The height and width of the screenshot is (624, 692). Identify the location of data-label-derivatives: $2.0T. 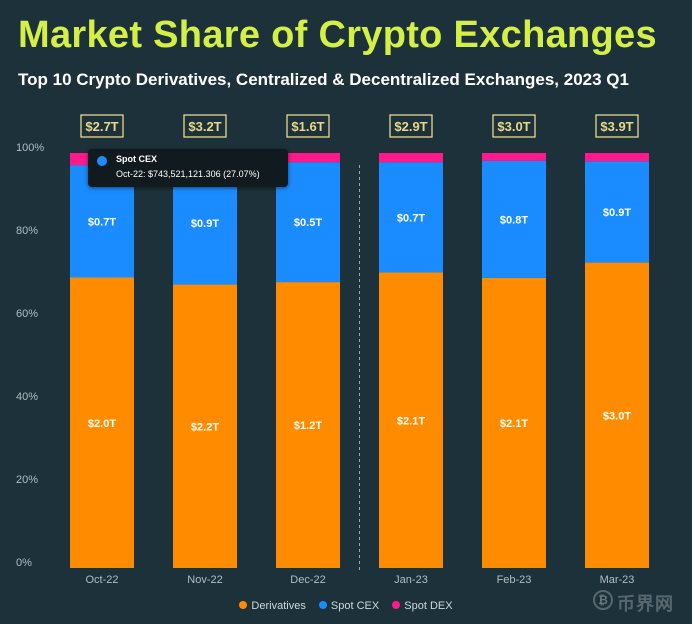
(102, 424).